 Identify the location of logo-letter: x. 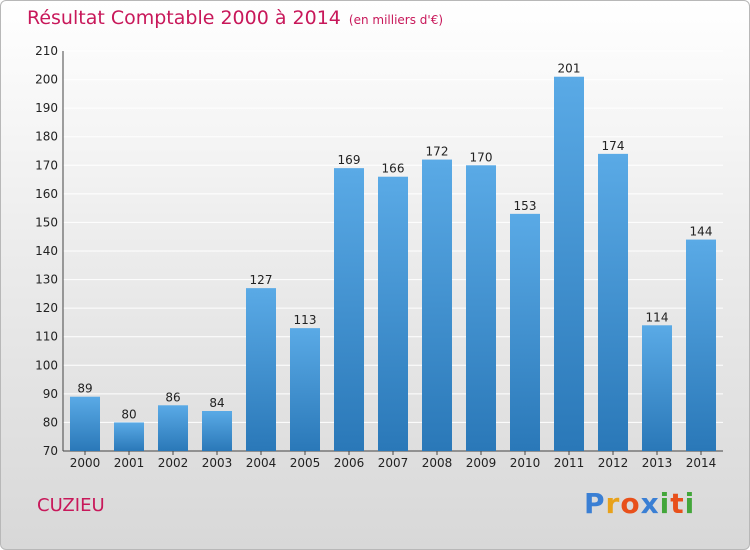
(650, 503).